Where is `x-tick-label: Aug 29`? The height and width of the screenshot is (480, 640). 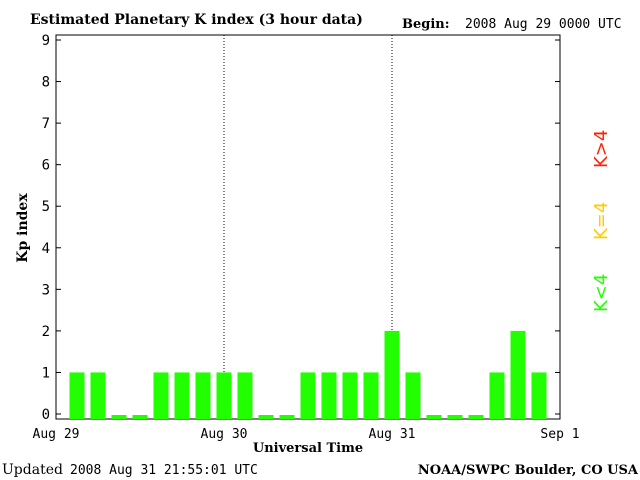
x-tick-label: Aug 29 is located at coordinates (56, 434).